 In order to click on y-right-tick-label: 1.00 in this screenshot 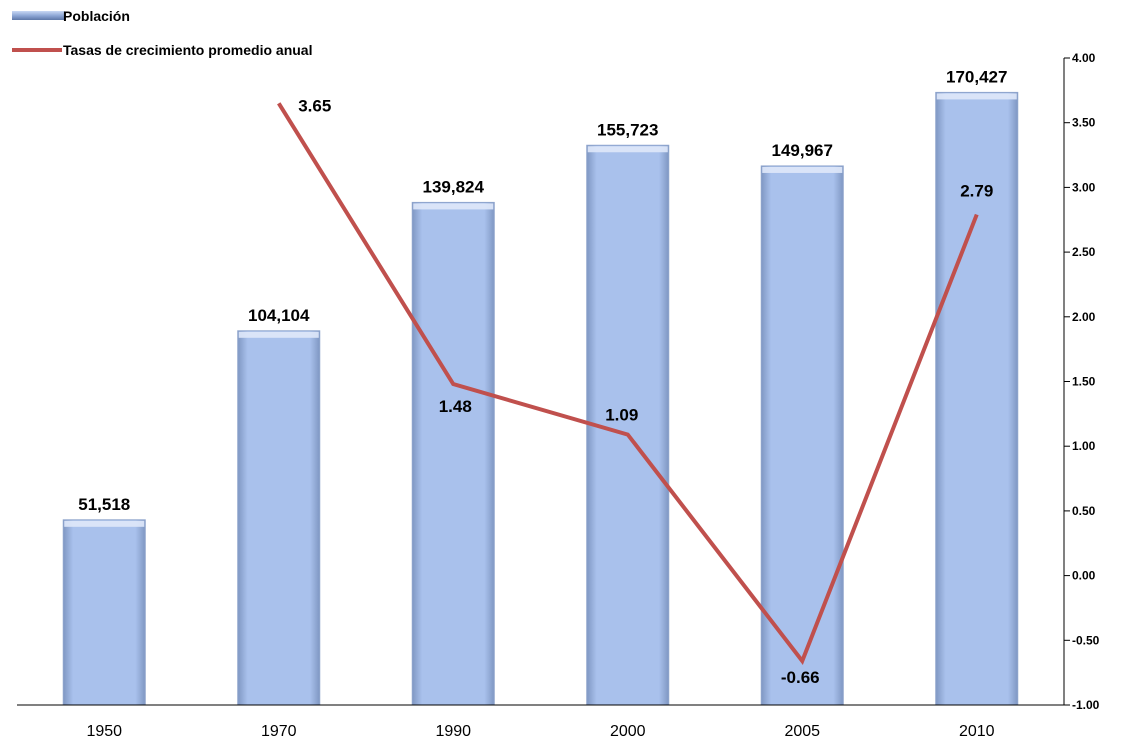, I will do `click(1084, 446)`.